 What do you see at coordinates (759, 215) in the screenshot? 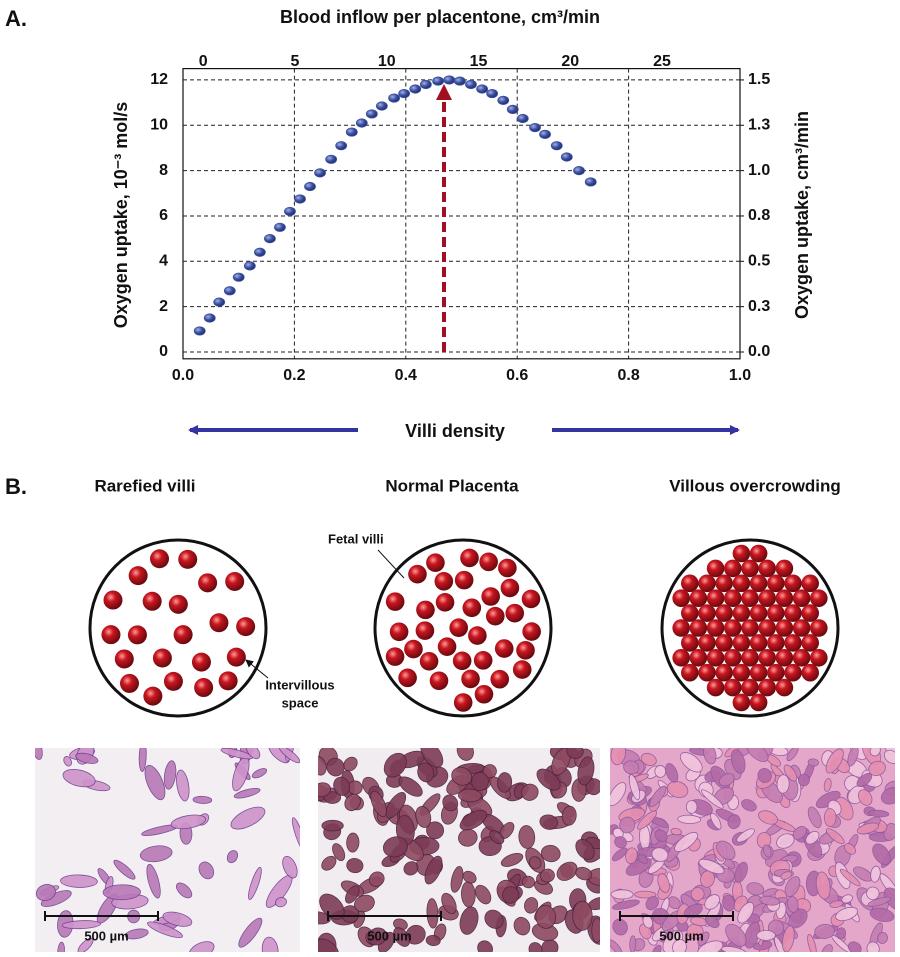
I see `y2-tick-label: 0.8` at bounding box center [759, 215].